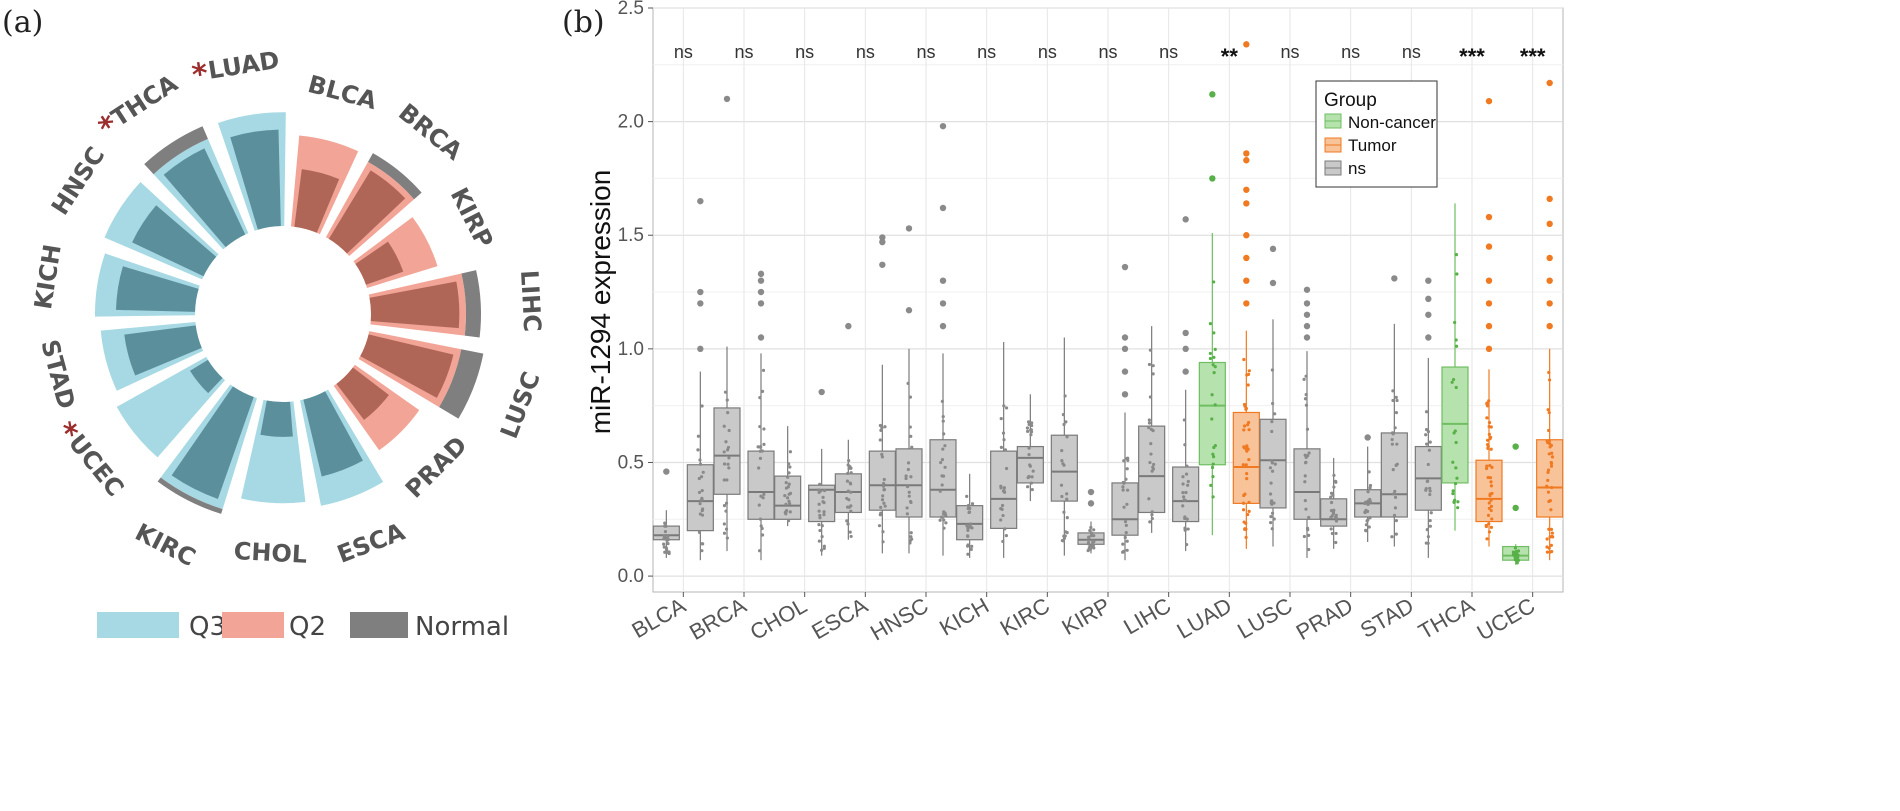  What do you see at coordinates (1392, 122) in the screenshot?
I see `legend-item-non-cancer: Non-cancer` at bounding box center [1392, 122].